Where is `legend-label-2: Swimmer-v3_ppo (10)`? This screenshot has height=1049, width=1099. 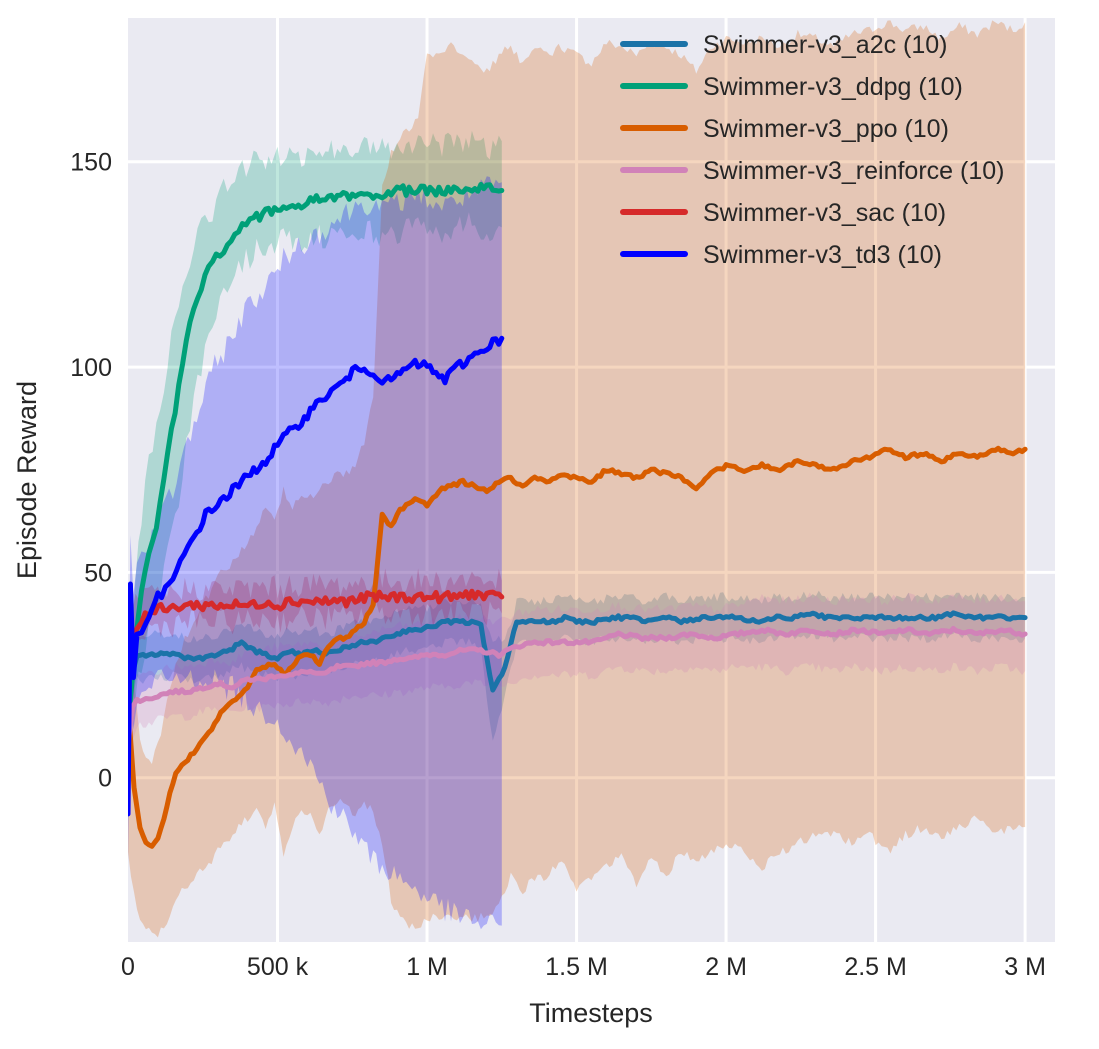
legend-label-2: Swimmer-v3_ppo (10) is located at coordinates (826, 129).